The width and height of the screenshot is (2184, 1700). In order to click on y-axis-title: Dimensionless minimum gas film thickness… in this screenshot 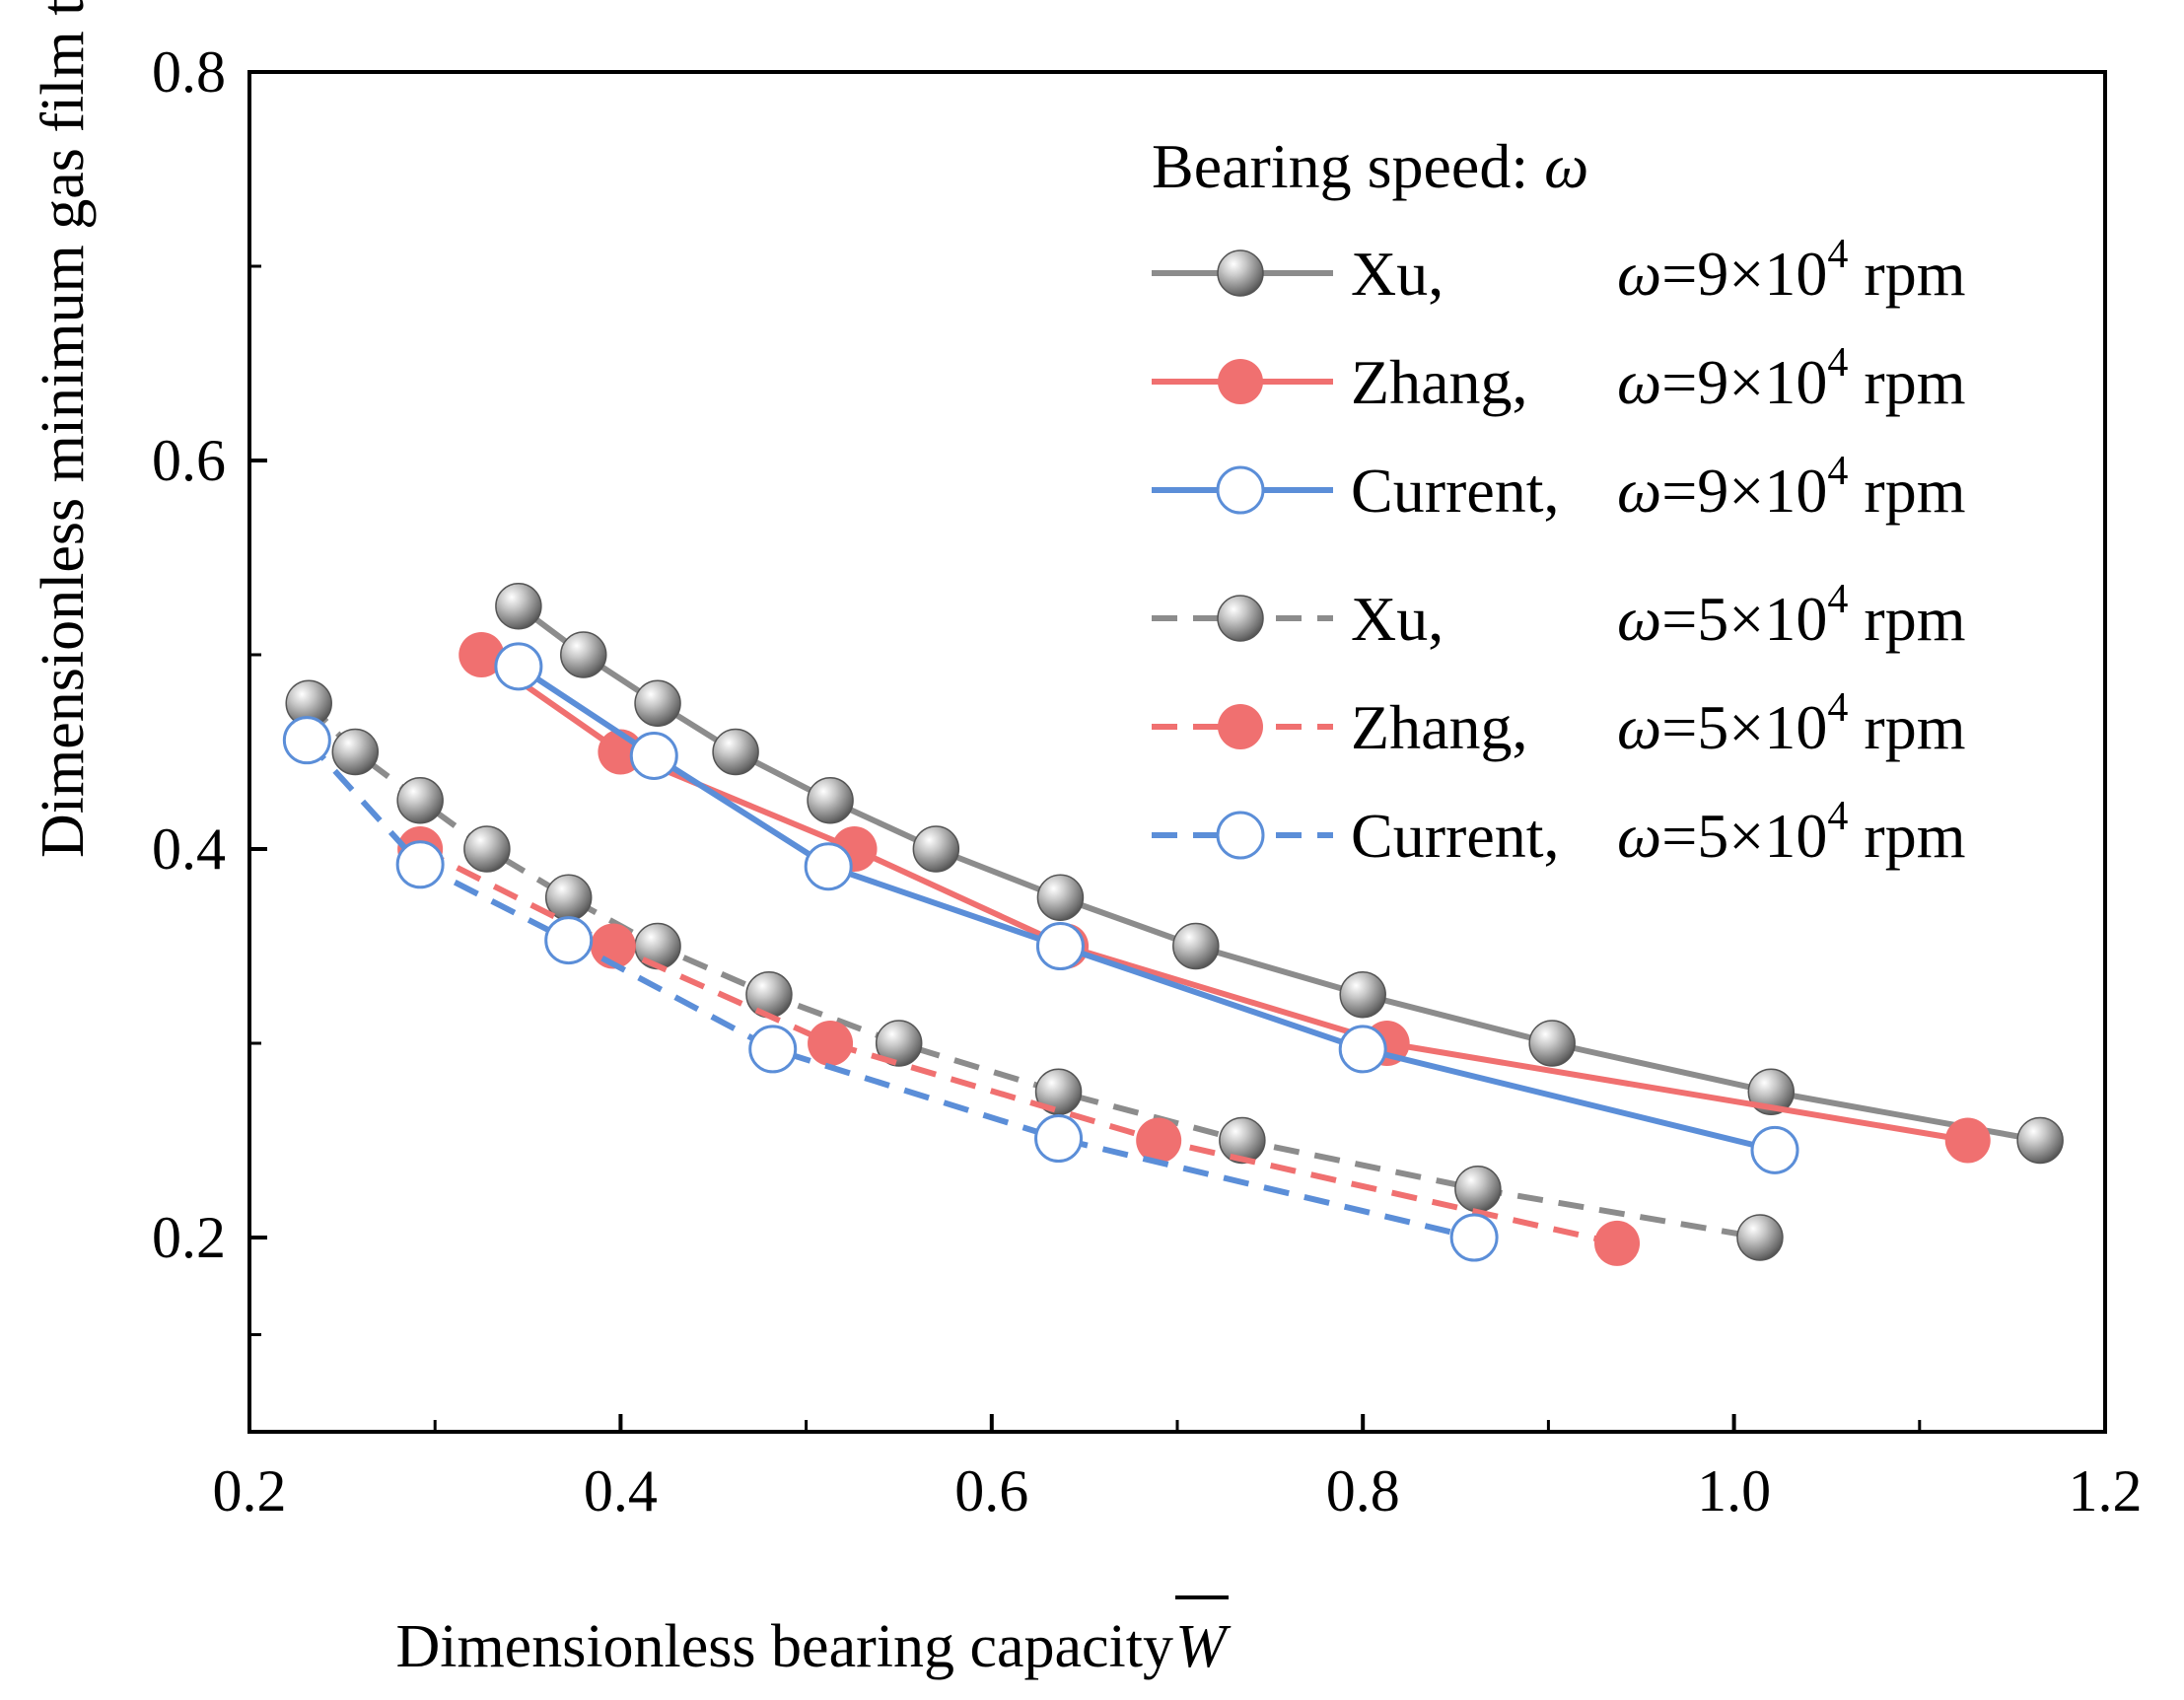, I will do `click(63, 429)`.